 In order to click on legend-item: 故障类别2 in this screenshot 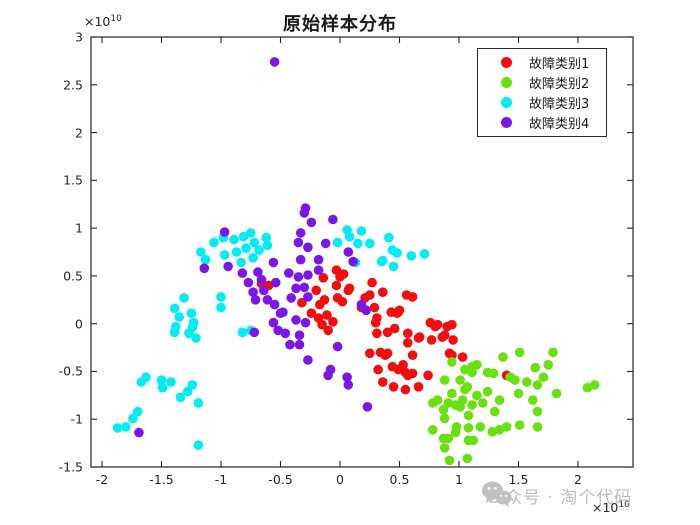, I will do `click(542, 82)`.